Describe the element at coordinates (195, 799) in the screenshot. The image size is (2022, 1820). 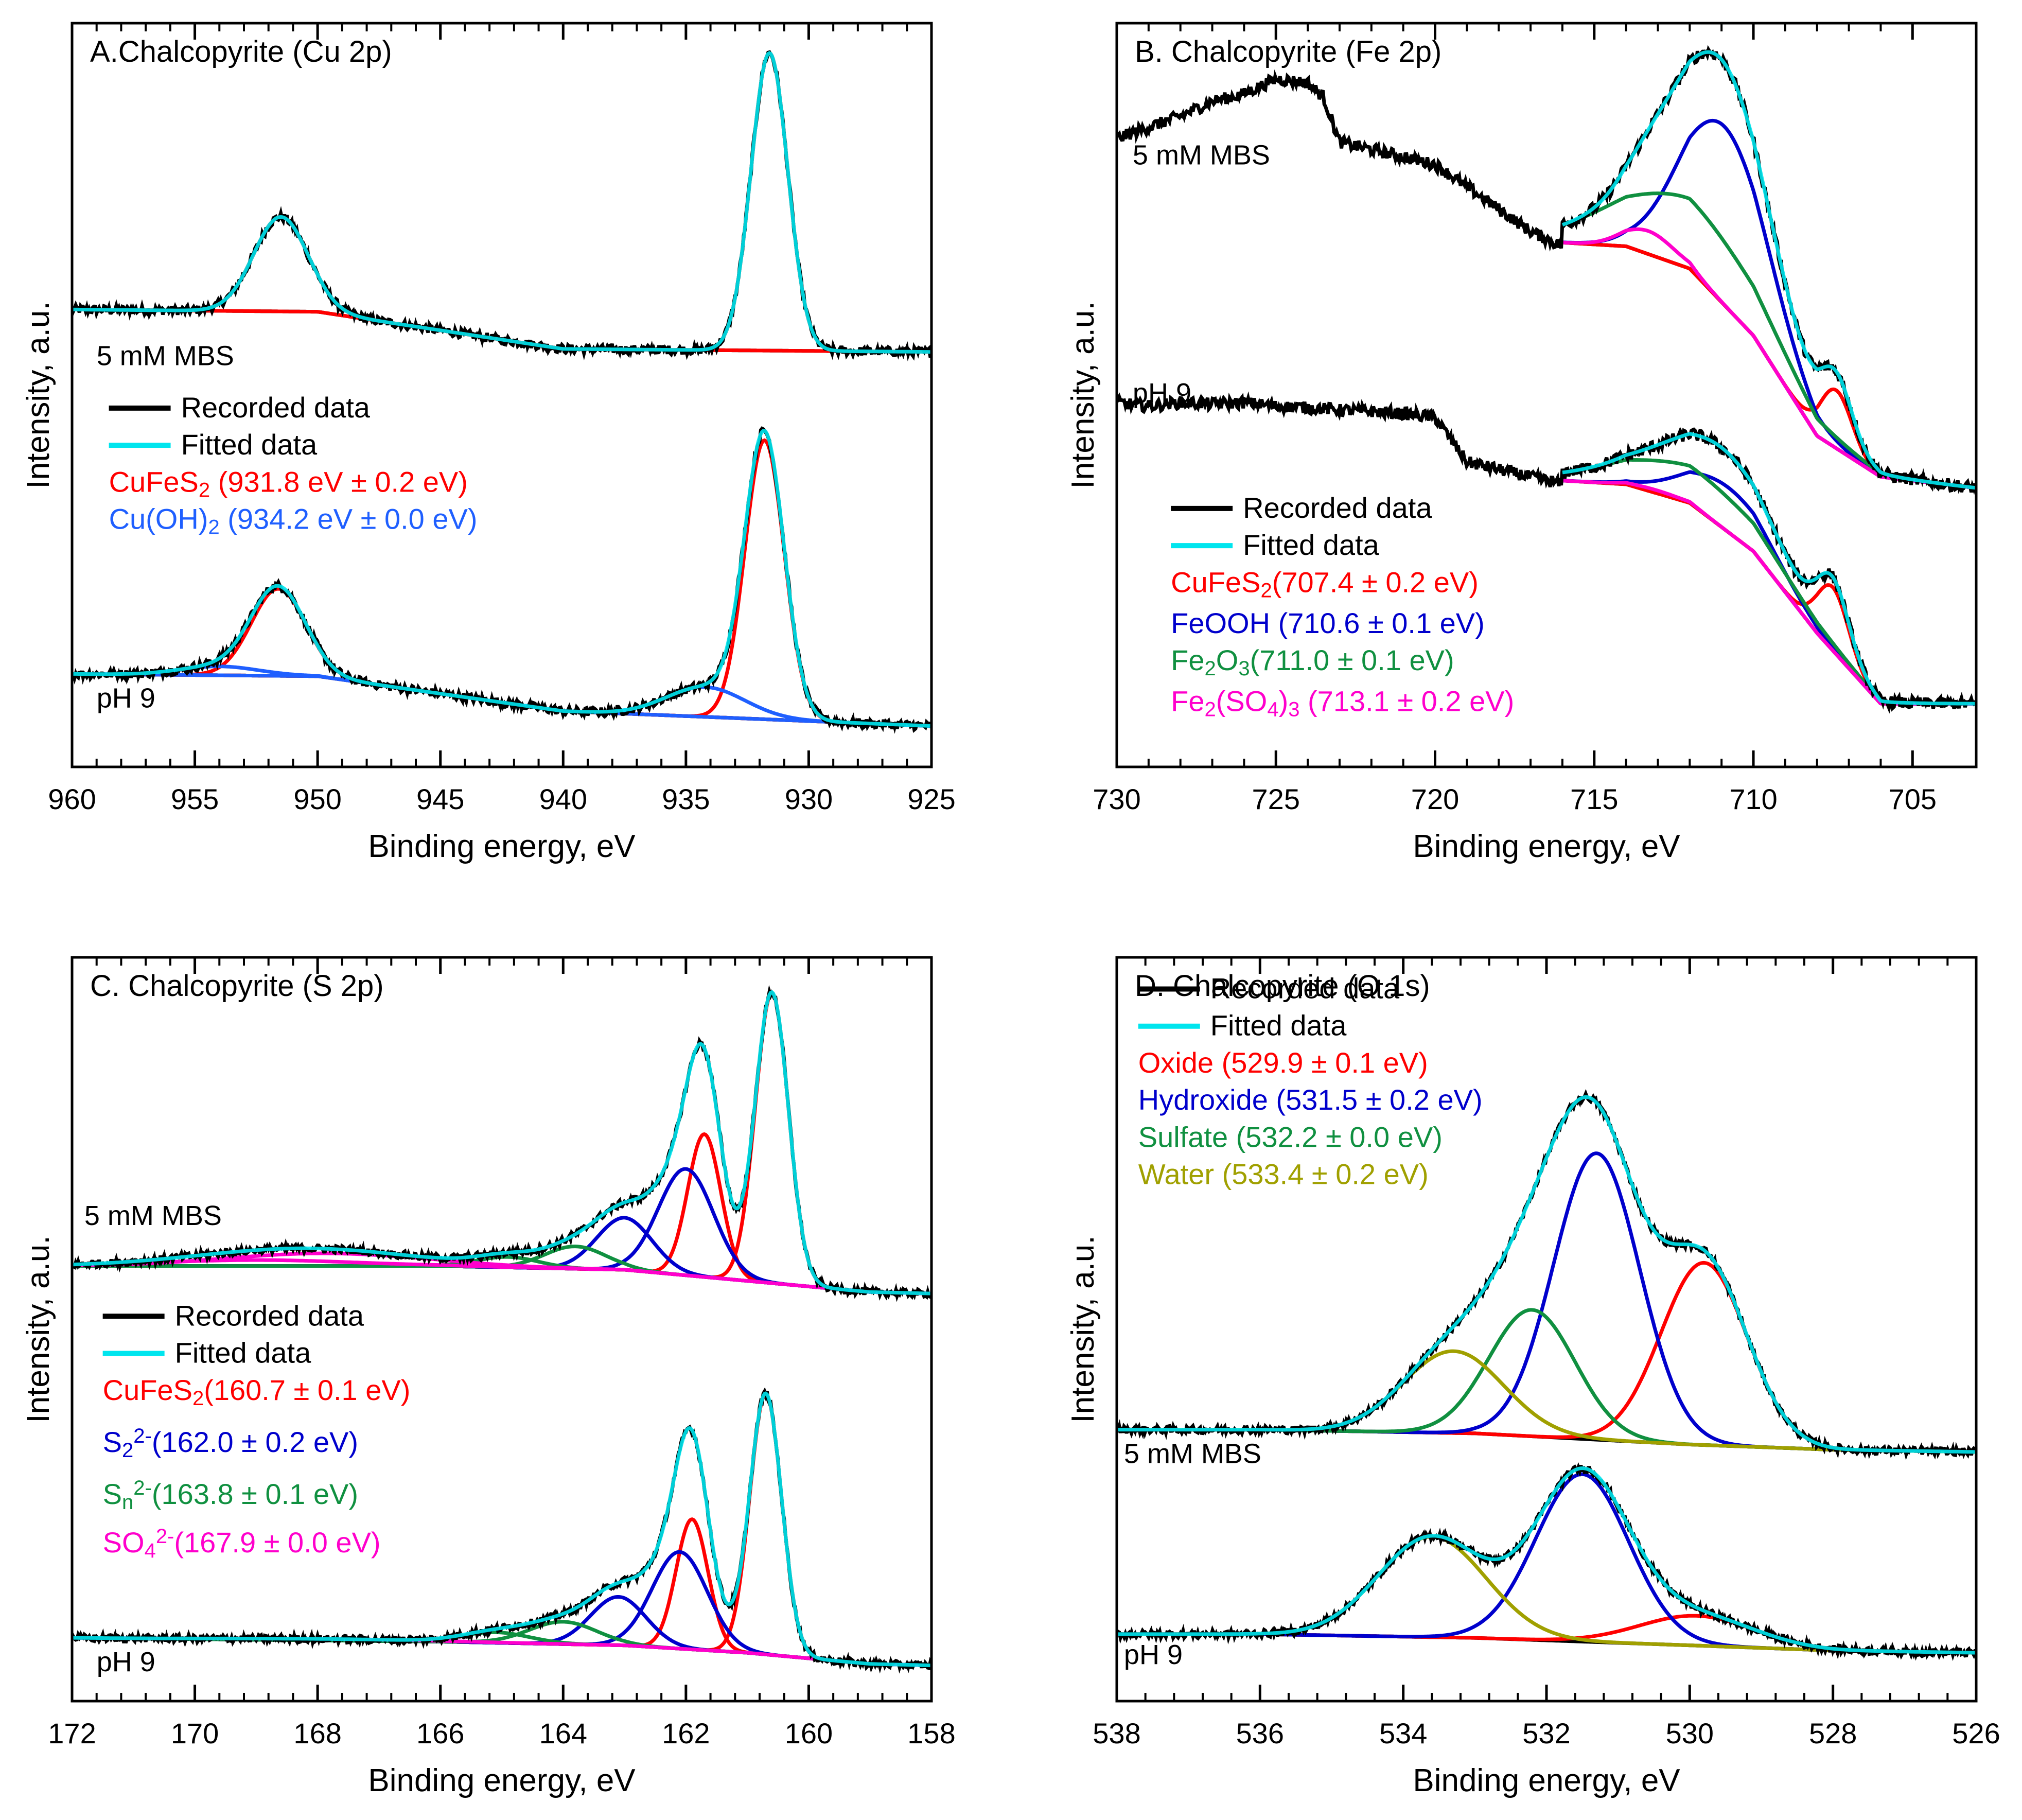
I see `x-tick-label: 955` at that location.